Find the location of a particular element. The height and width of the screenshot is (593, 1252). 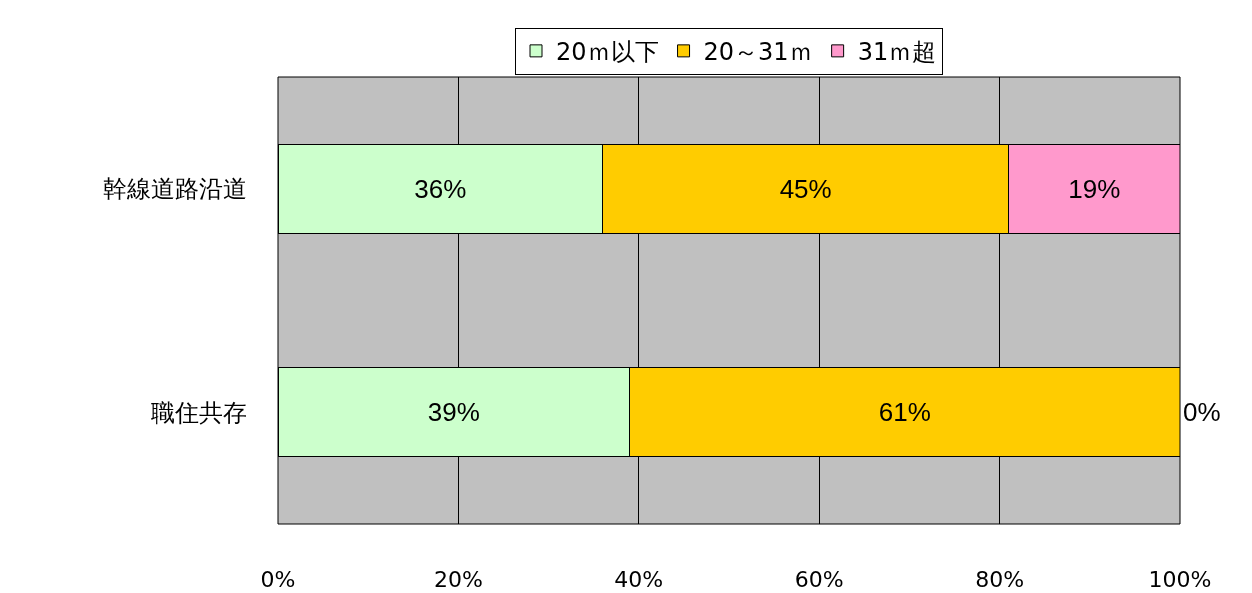

x-tick-label: 0% is located at coordinates (278, 579).